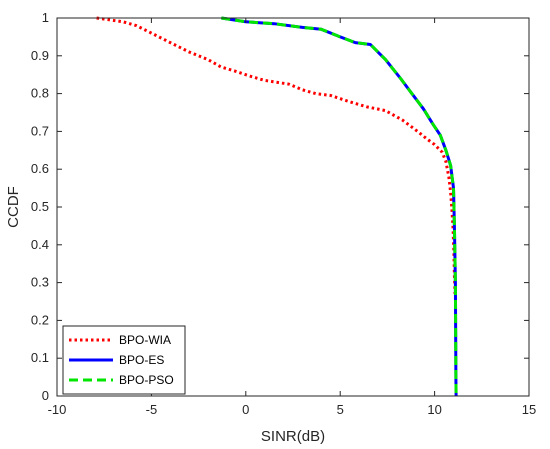  I want to click on y-tick-label: 0.4, so click(40, 244).